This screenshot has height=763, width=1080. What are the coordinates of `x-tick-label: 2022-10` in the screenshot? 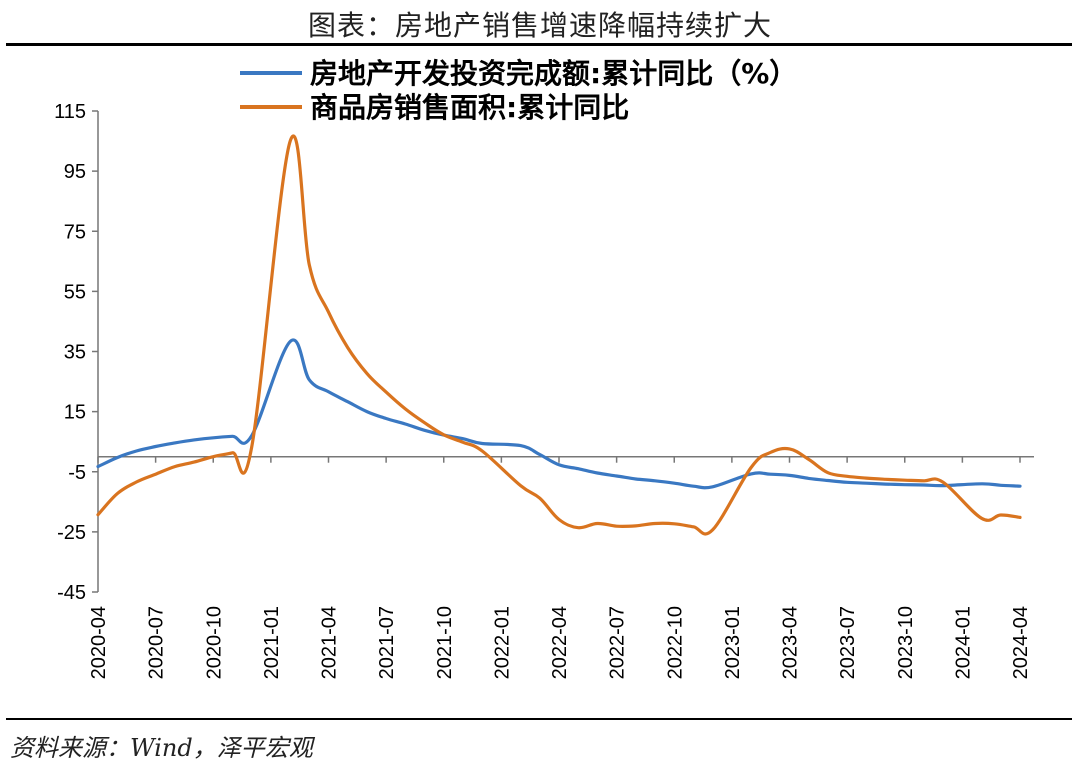 It's located at (675, 642).